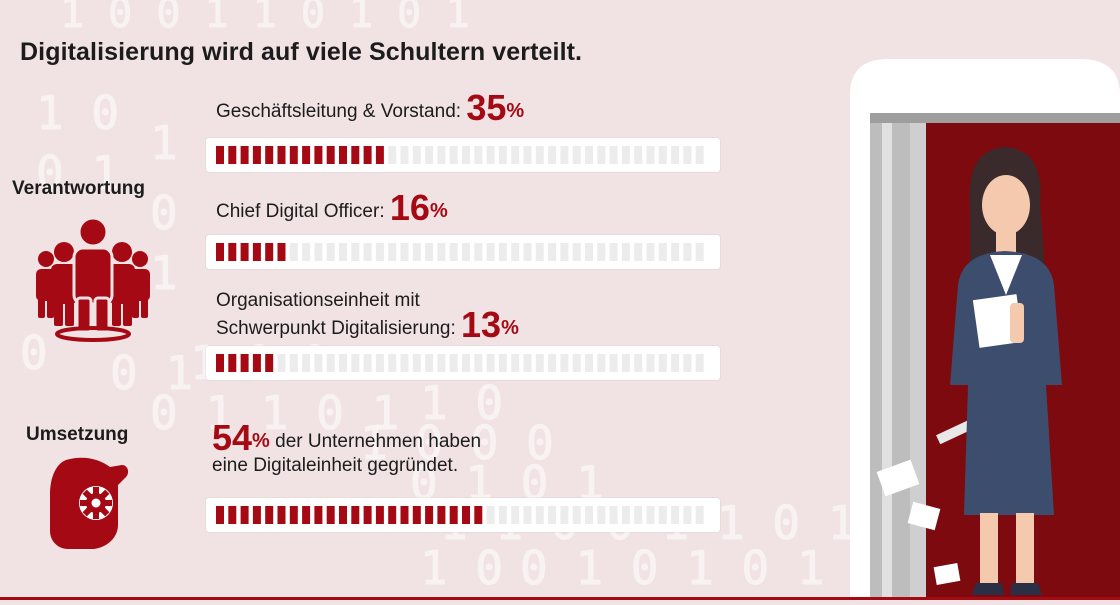 The height and width of the screenshot is (605, 1120). What do you see at coordinates (89, 507) in the screenshot?
I see `hand-gear-icon` at bounding box center [89, 507].